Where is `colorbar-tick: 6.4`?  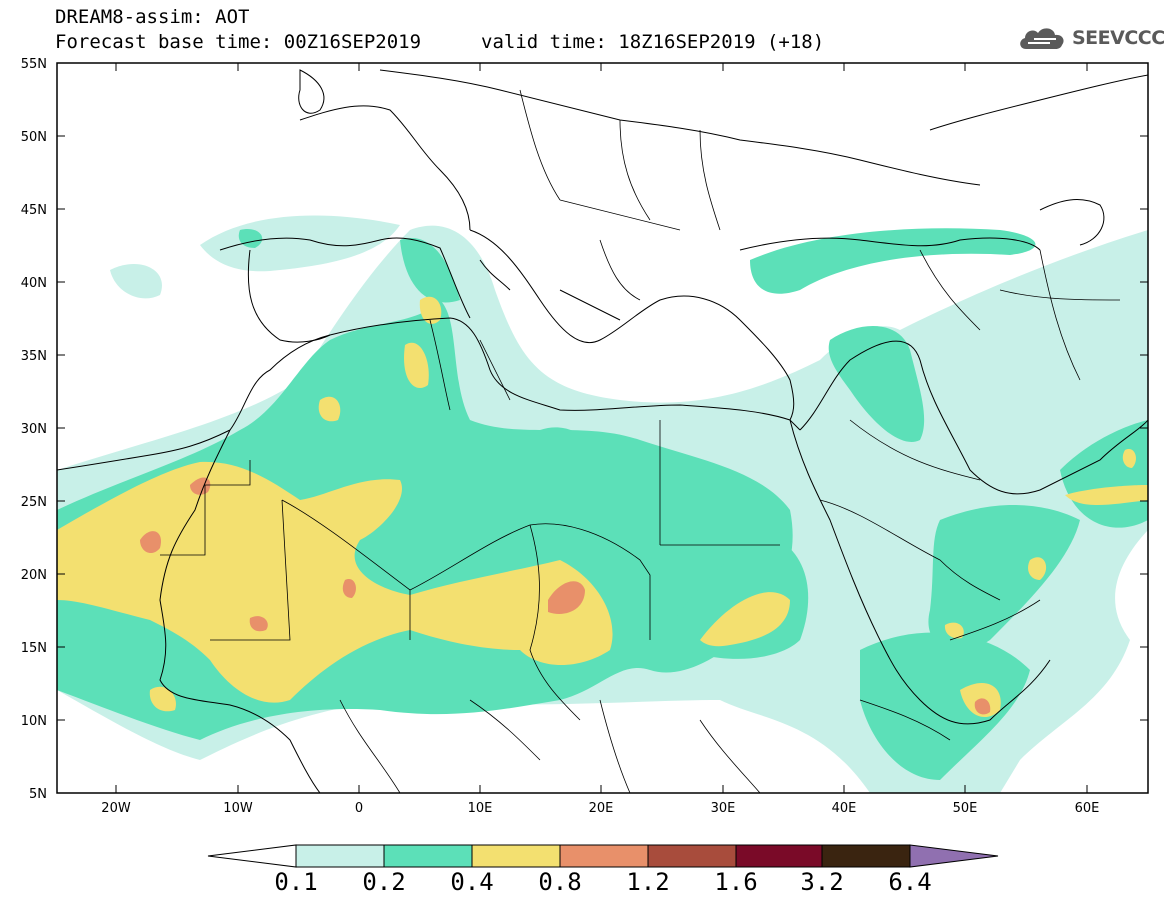
colorbar-tick: 6.4 is located at coordinates (910, 882).